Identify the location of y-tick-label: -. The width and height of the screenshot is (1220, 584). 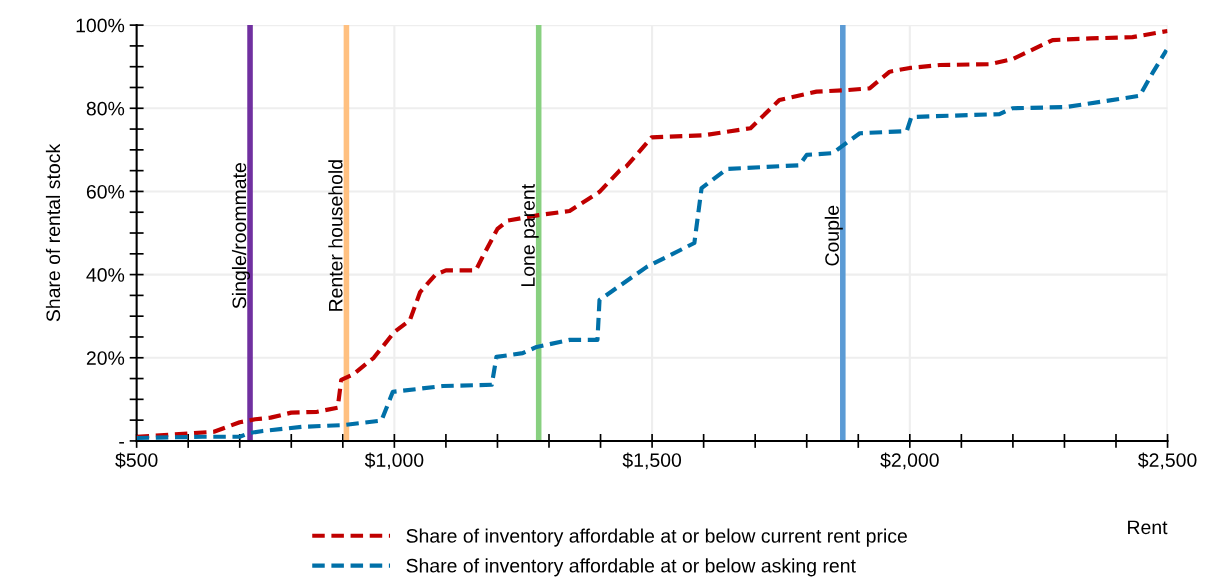
(121, 443).